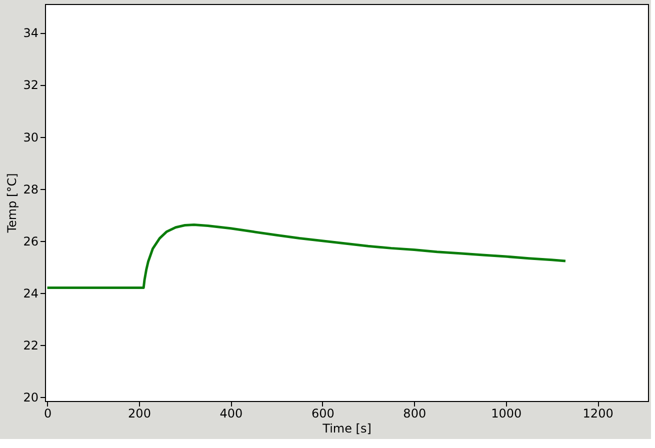 This screenshot has height=448, width=655. Describe the element at coordinates (506, 413) in the screenshot. I see `x-tick-label: 1000` at that location.